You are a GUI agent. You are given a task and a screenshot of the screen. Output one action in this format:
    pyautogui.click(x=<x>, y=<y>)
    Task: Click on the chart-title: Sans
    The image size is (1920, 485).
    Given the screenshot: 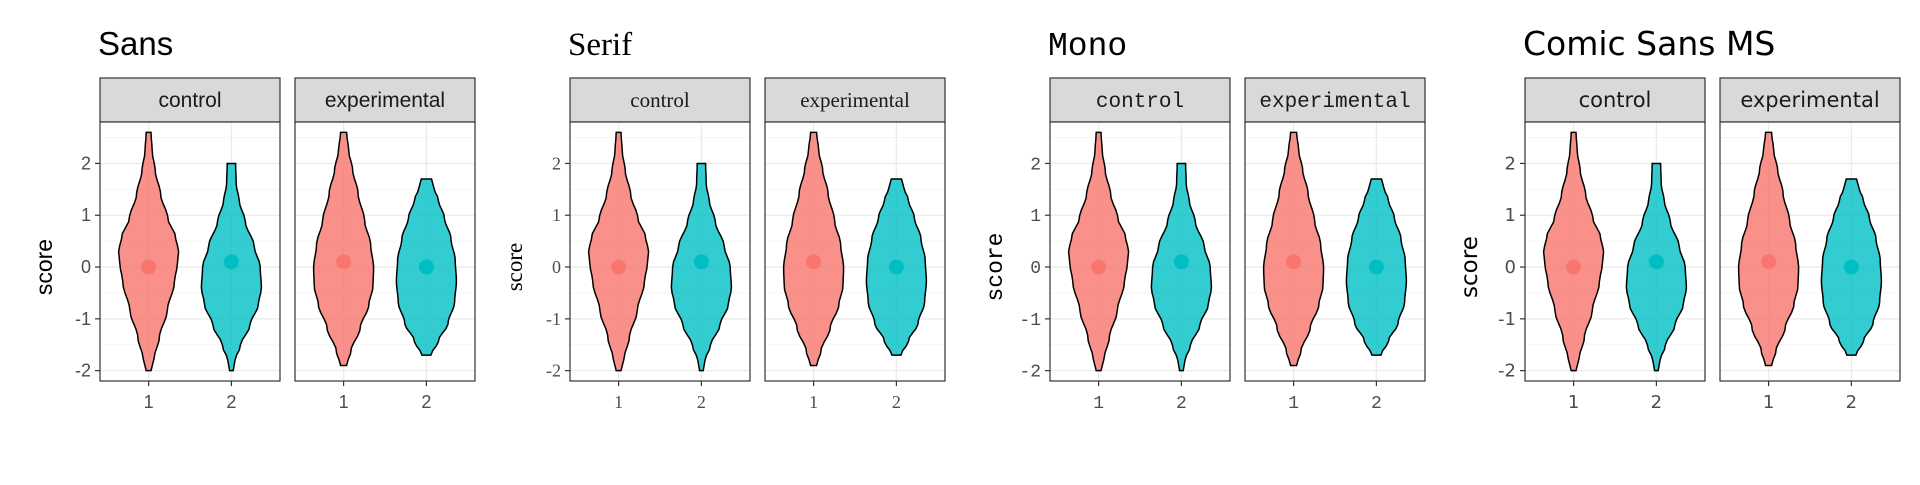 What is the action you would take?
    pyautogui.click(x=135, y=43)
    